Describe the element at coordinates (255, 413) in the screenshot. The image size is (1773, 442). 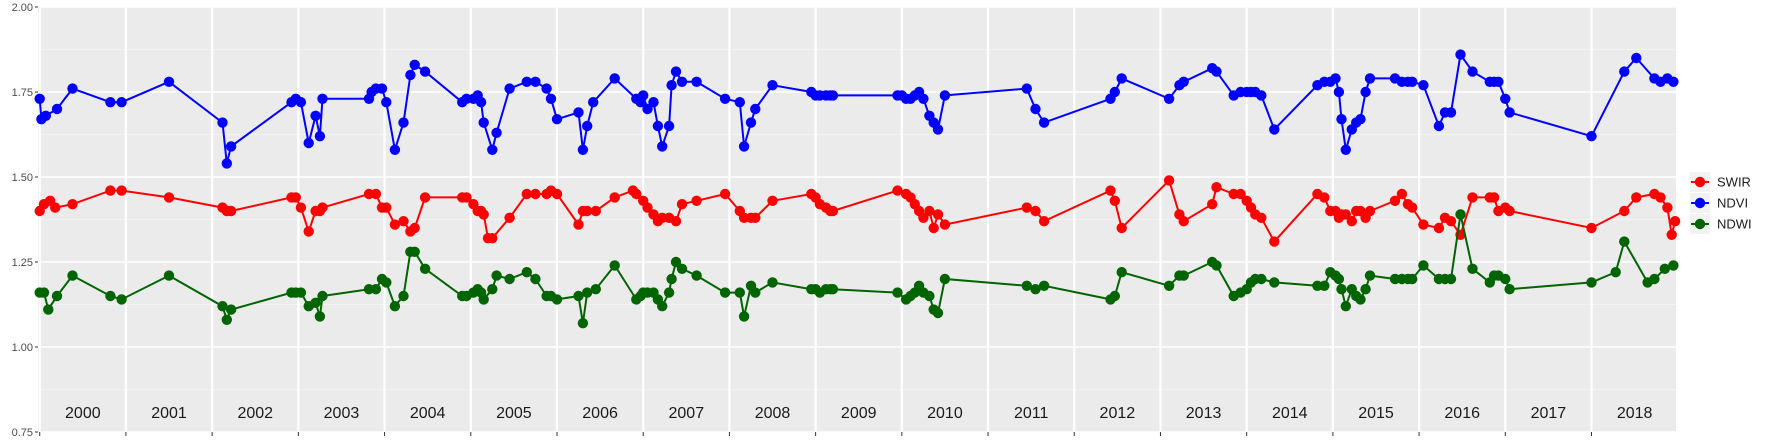
I see `year-label: 2002` at that location.